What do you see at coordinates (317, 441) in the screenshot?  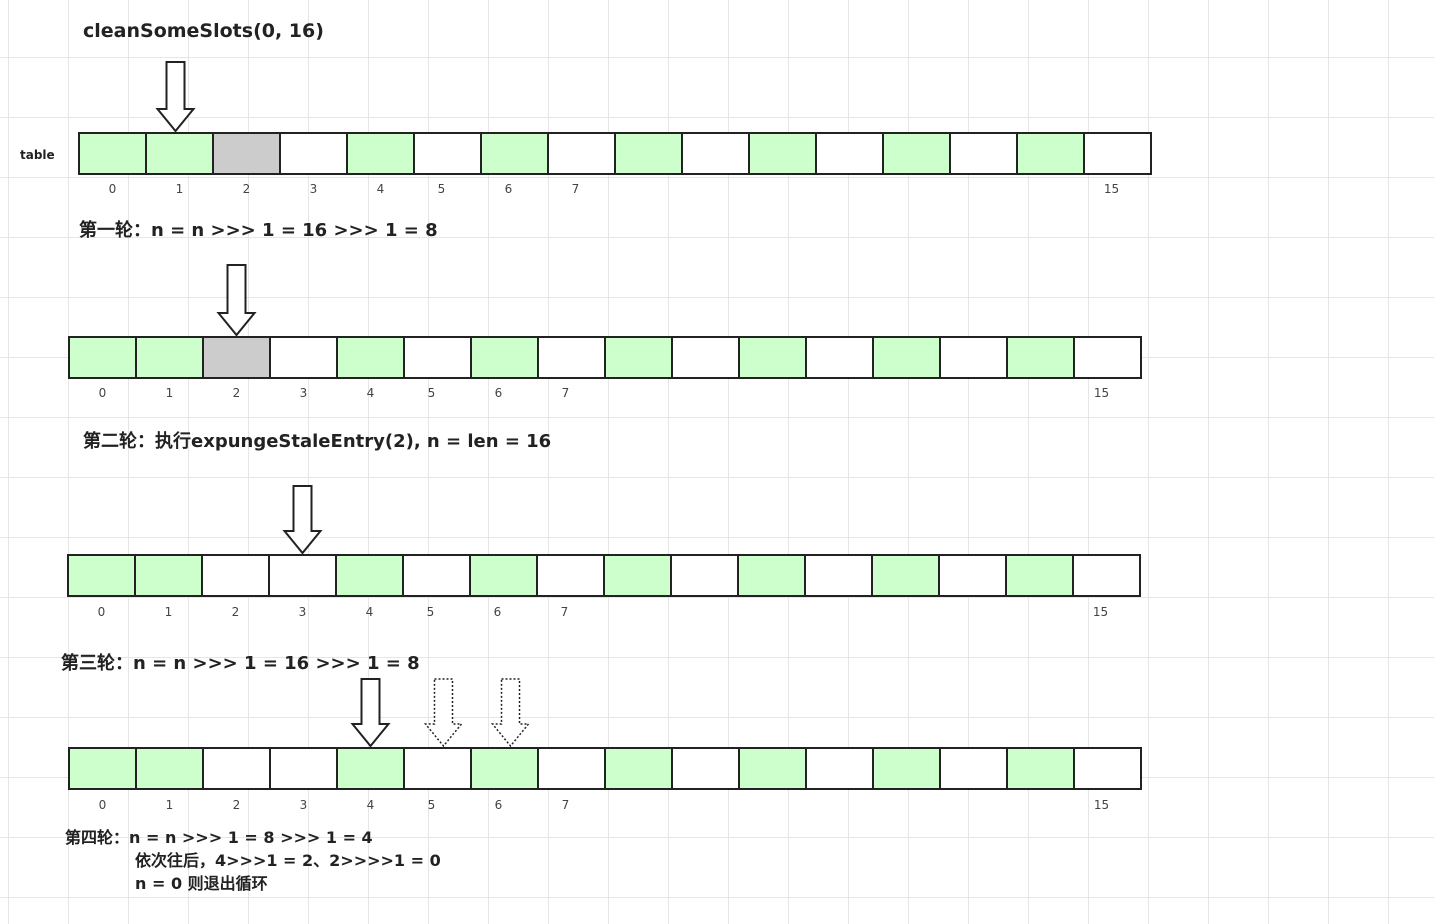 I see `round-caption: 第二轮：执行expungeStaleEntry(2), n = len = 16` at bounding box center [317, 441].